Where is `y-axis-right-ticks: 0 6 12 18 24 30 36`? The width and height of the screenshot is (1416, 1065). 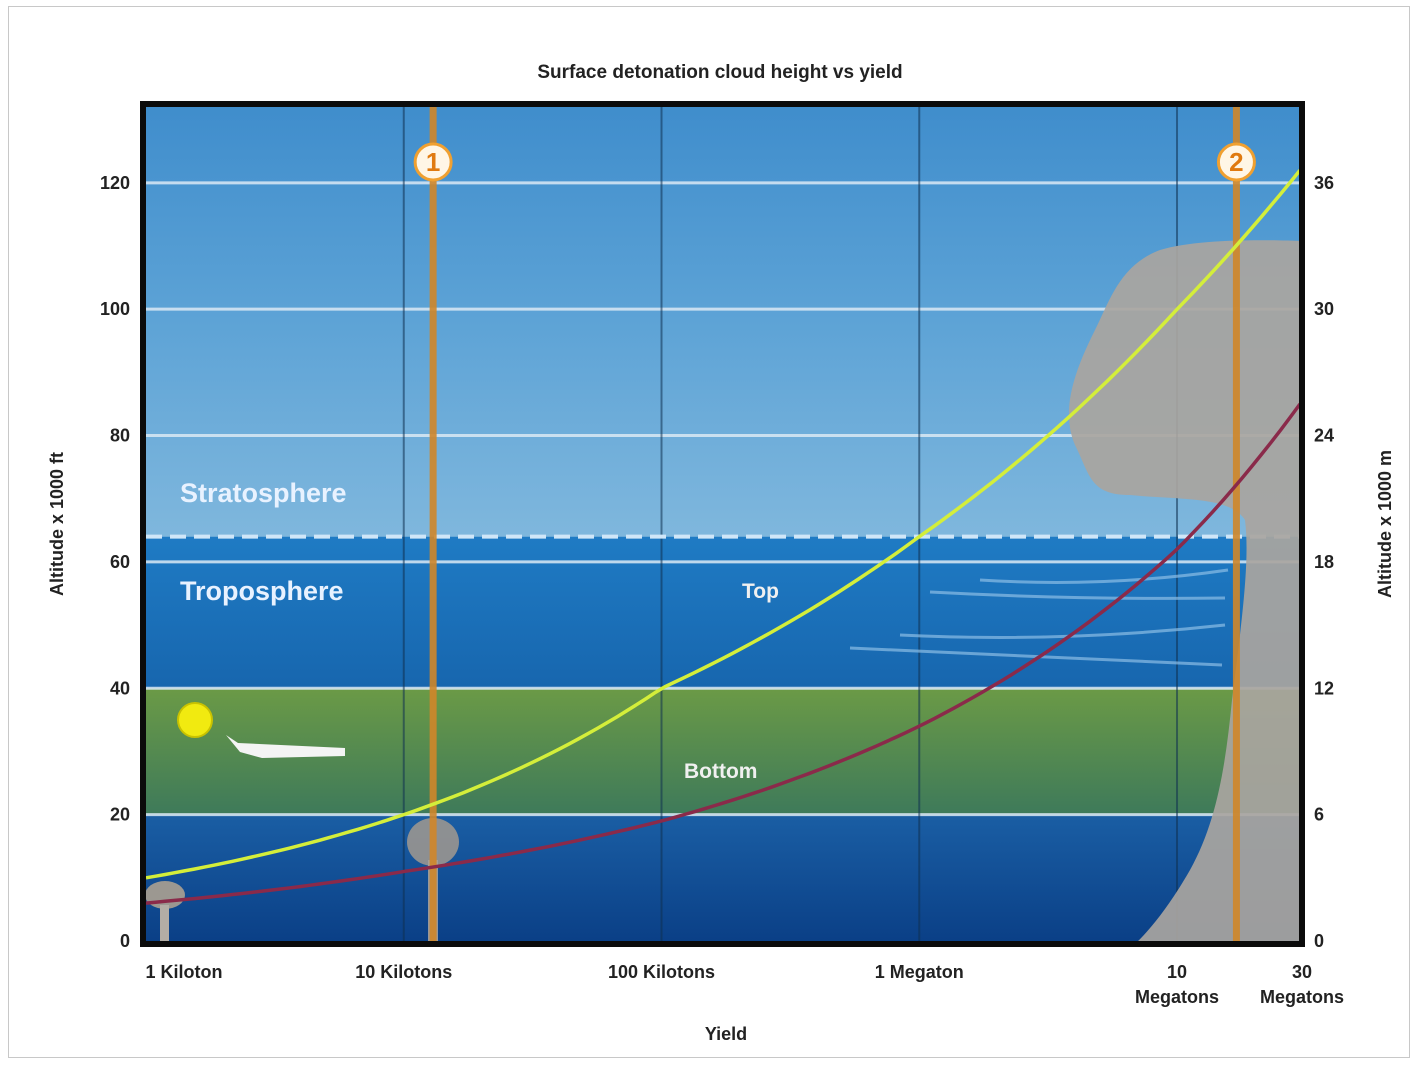 y-axis-right-ticks: 0 6 12 18 24 30 36 is located at coordinates (1324, 562).